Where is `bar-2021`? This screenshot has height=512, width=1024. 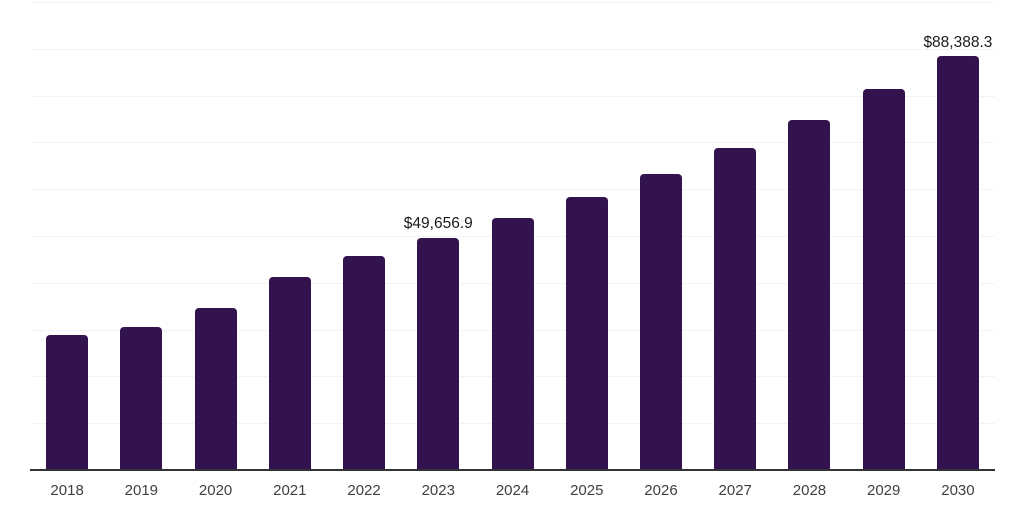 bar-2021 is located at coordinates (289, 373).